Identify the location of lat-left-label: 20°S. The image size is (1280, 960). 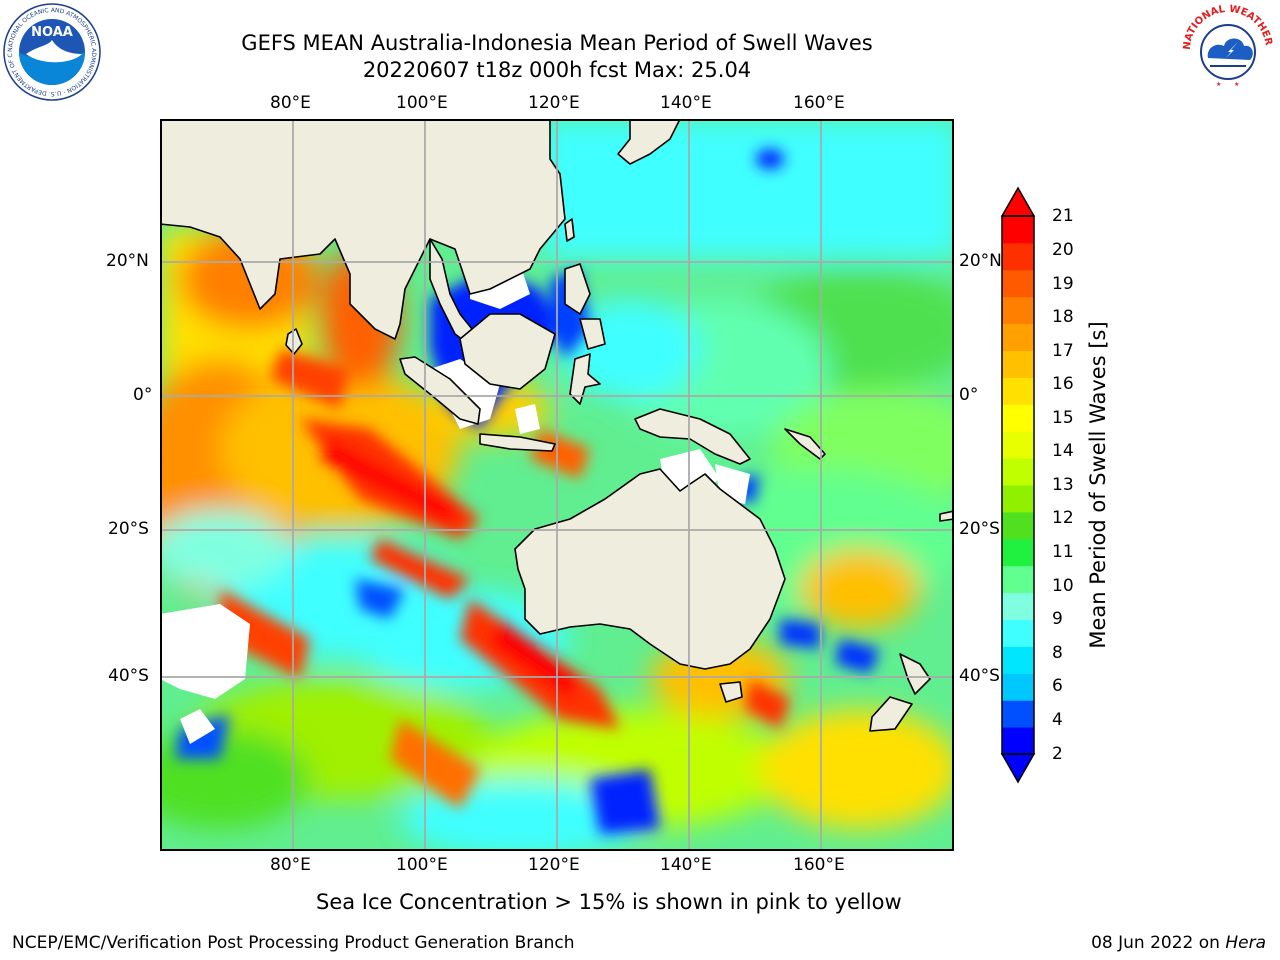
(128, 529).